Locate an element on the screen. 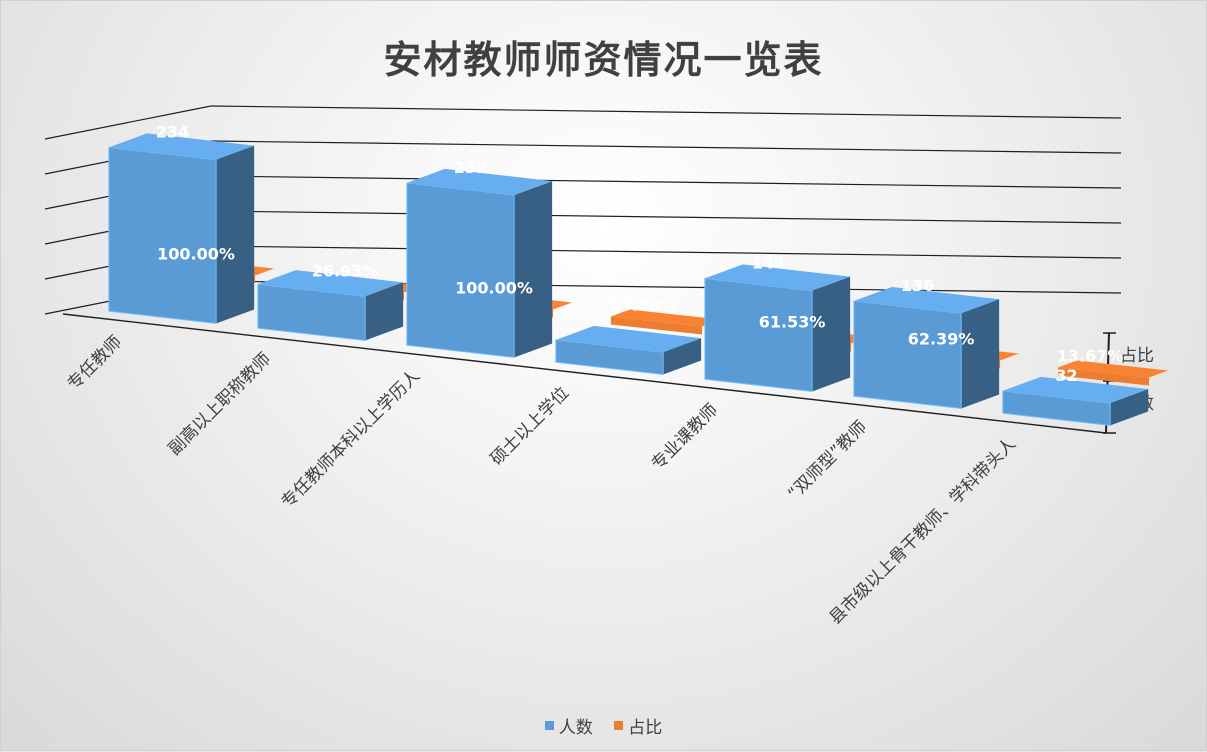  category-label: 专任教师本科以上学历人 is located at coordinates (351, 439).